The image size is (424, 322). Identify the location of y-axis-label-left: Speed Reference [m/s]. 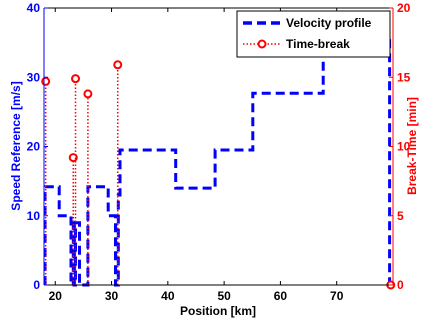
(16, 145).